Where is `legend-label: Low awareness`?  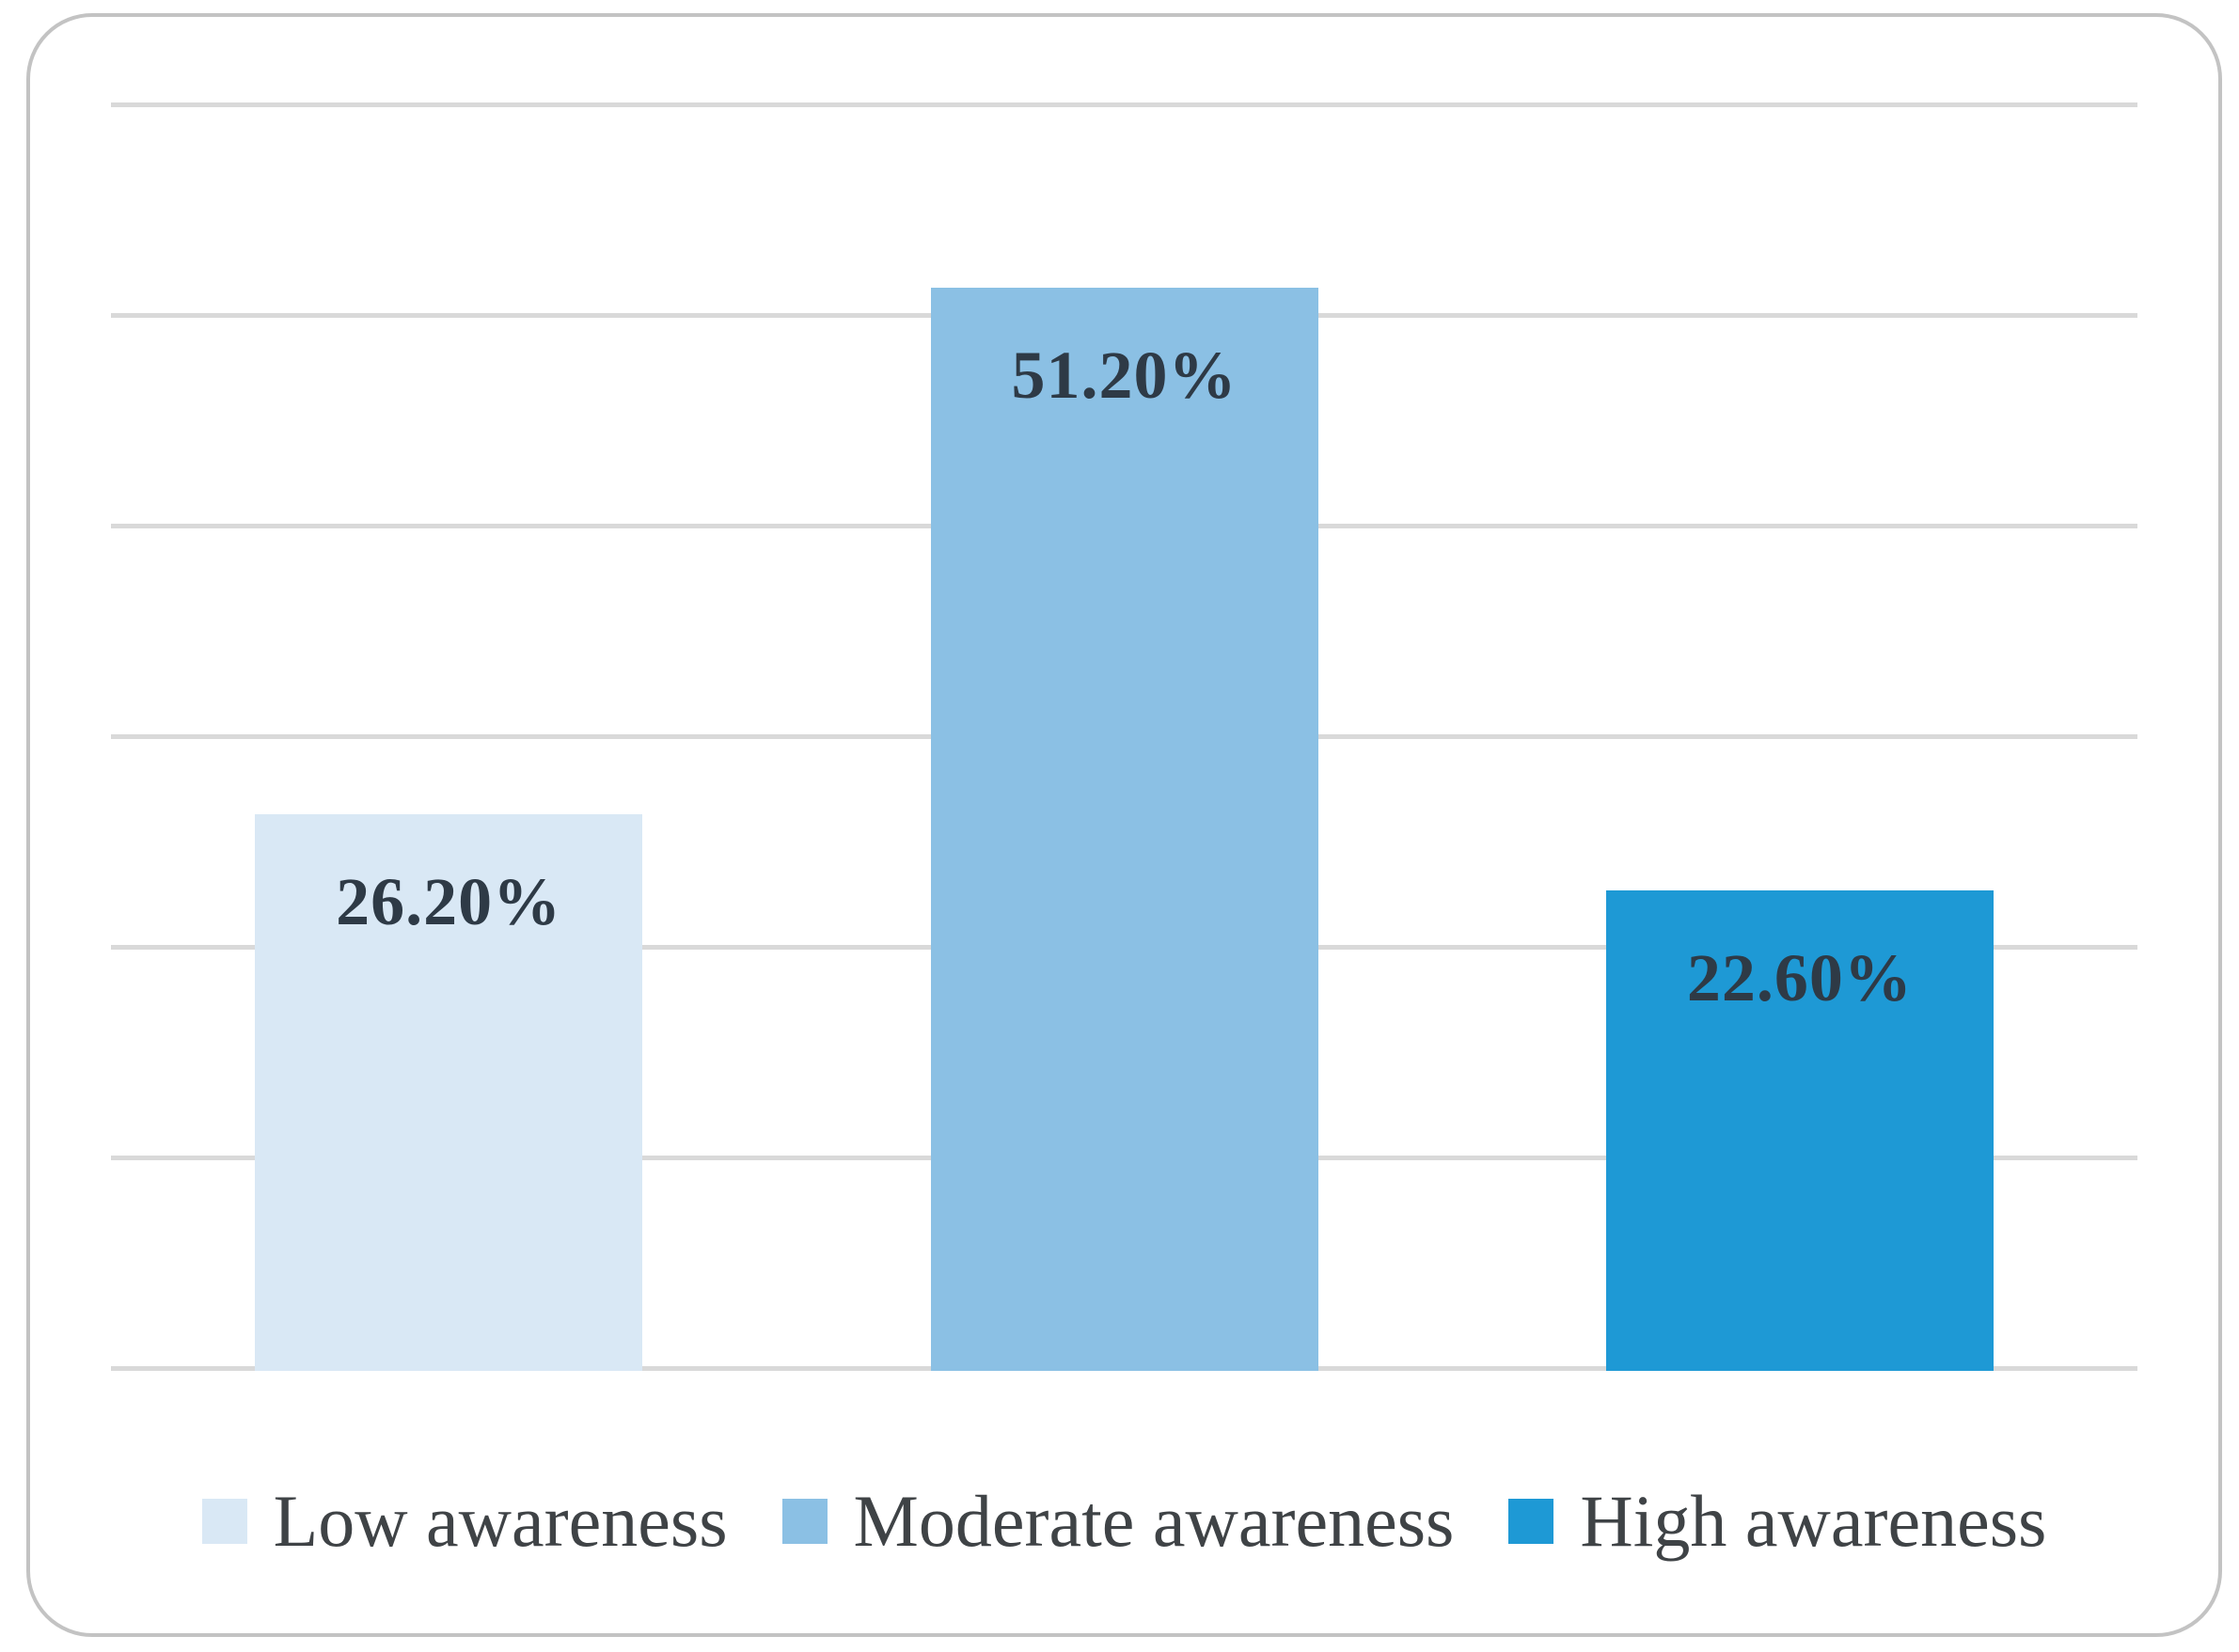 legend-label: Low awareness is located at coordinates (500, 1521).